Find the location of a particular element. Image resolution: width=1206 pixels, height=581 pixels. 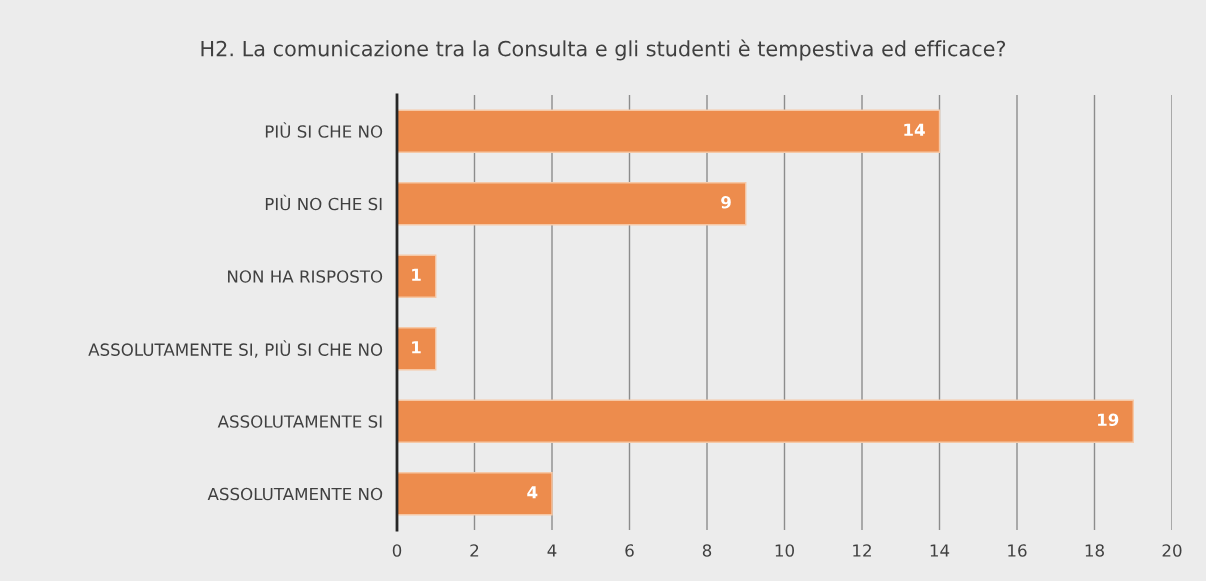

y-tick-label: ASSOLUTAMENTE SI is located at coordinates (299, 421).